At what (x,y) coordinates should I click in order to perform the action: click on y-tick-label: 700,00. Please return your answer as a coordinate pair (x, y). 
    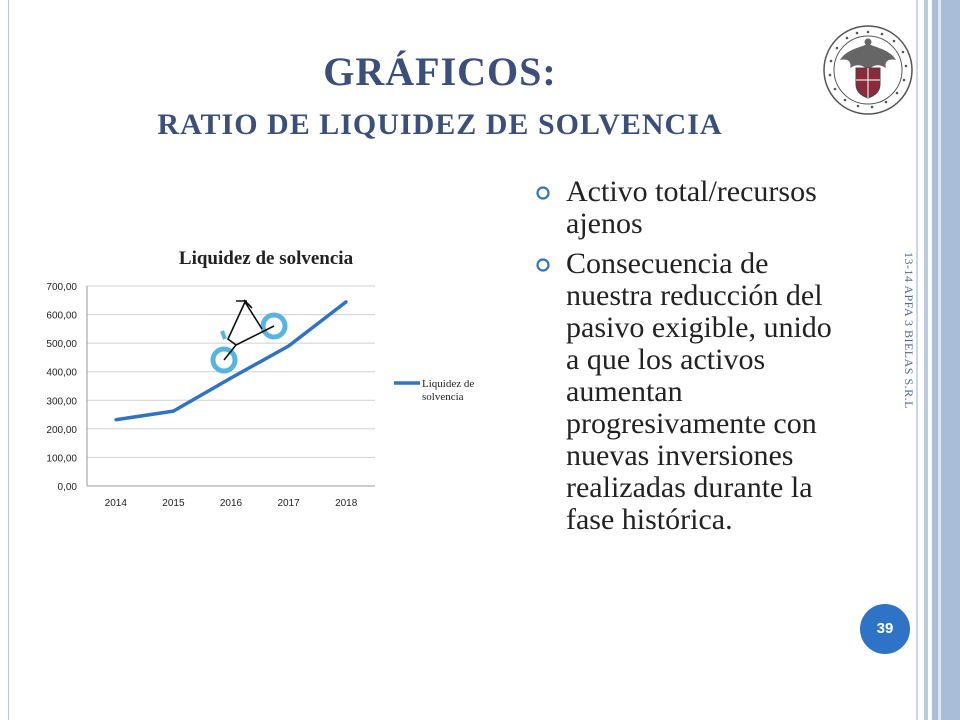
    Looking at the image, I should click on (61, 287).